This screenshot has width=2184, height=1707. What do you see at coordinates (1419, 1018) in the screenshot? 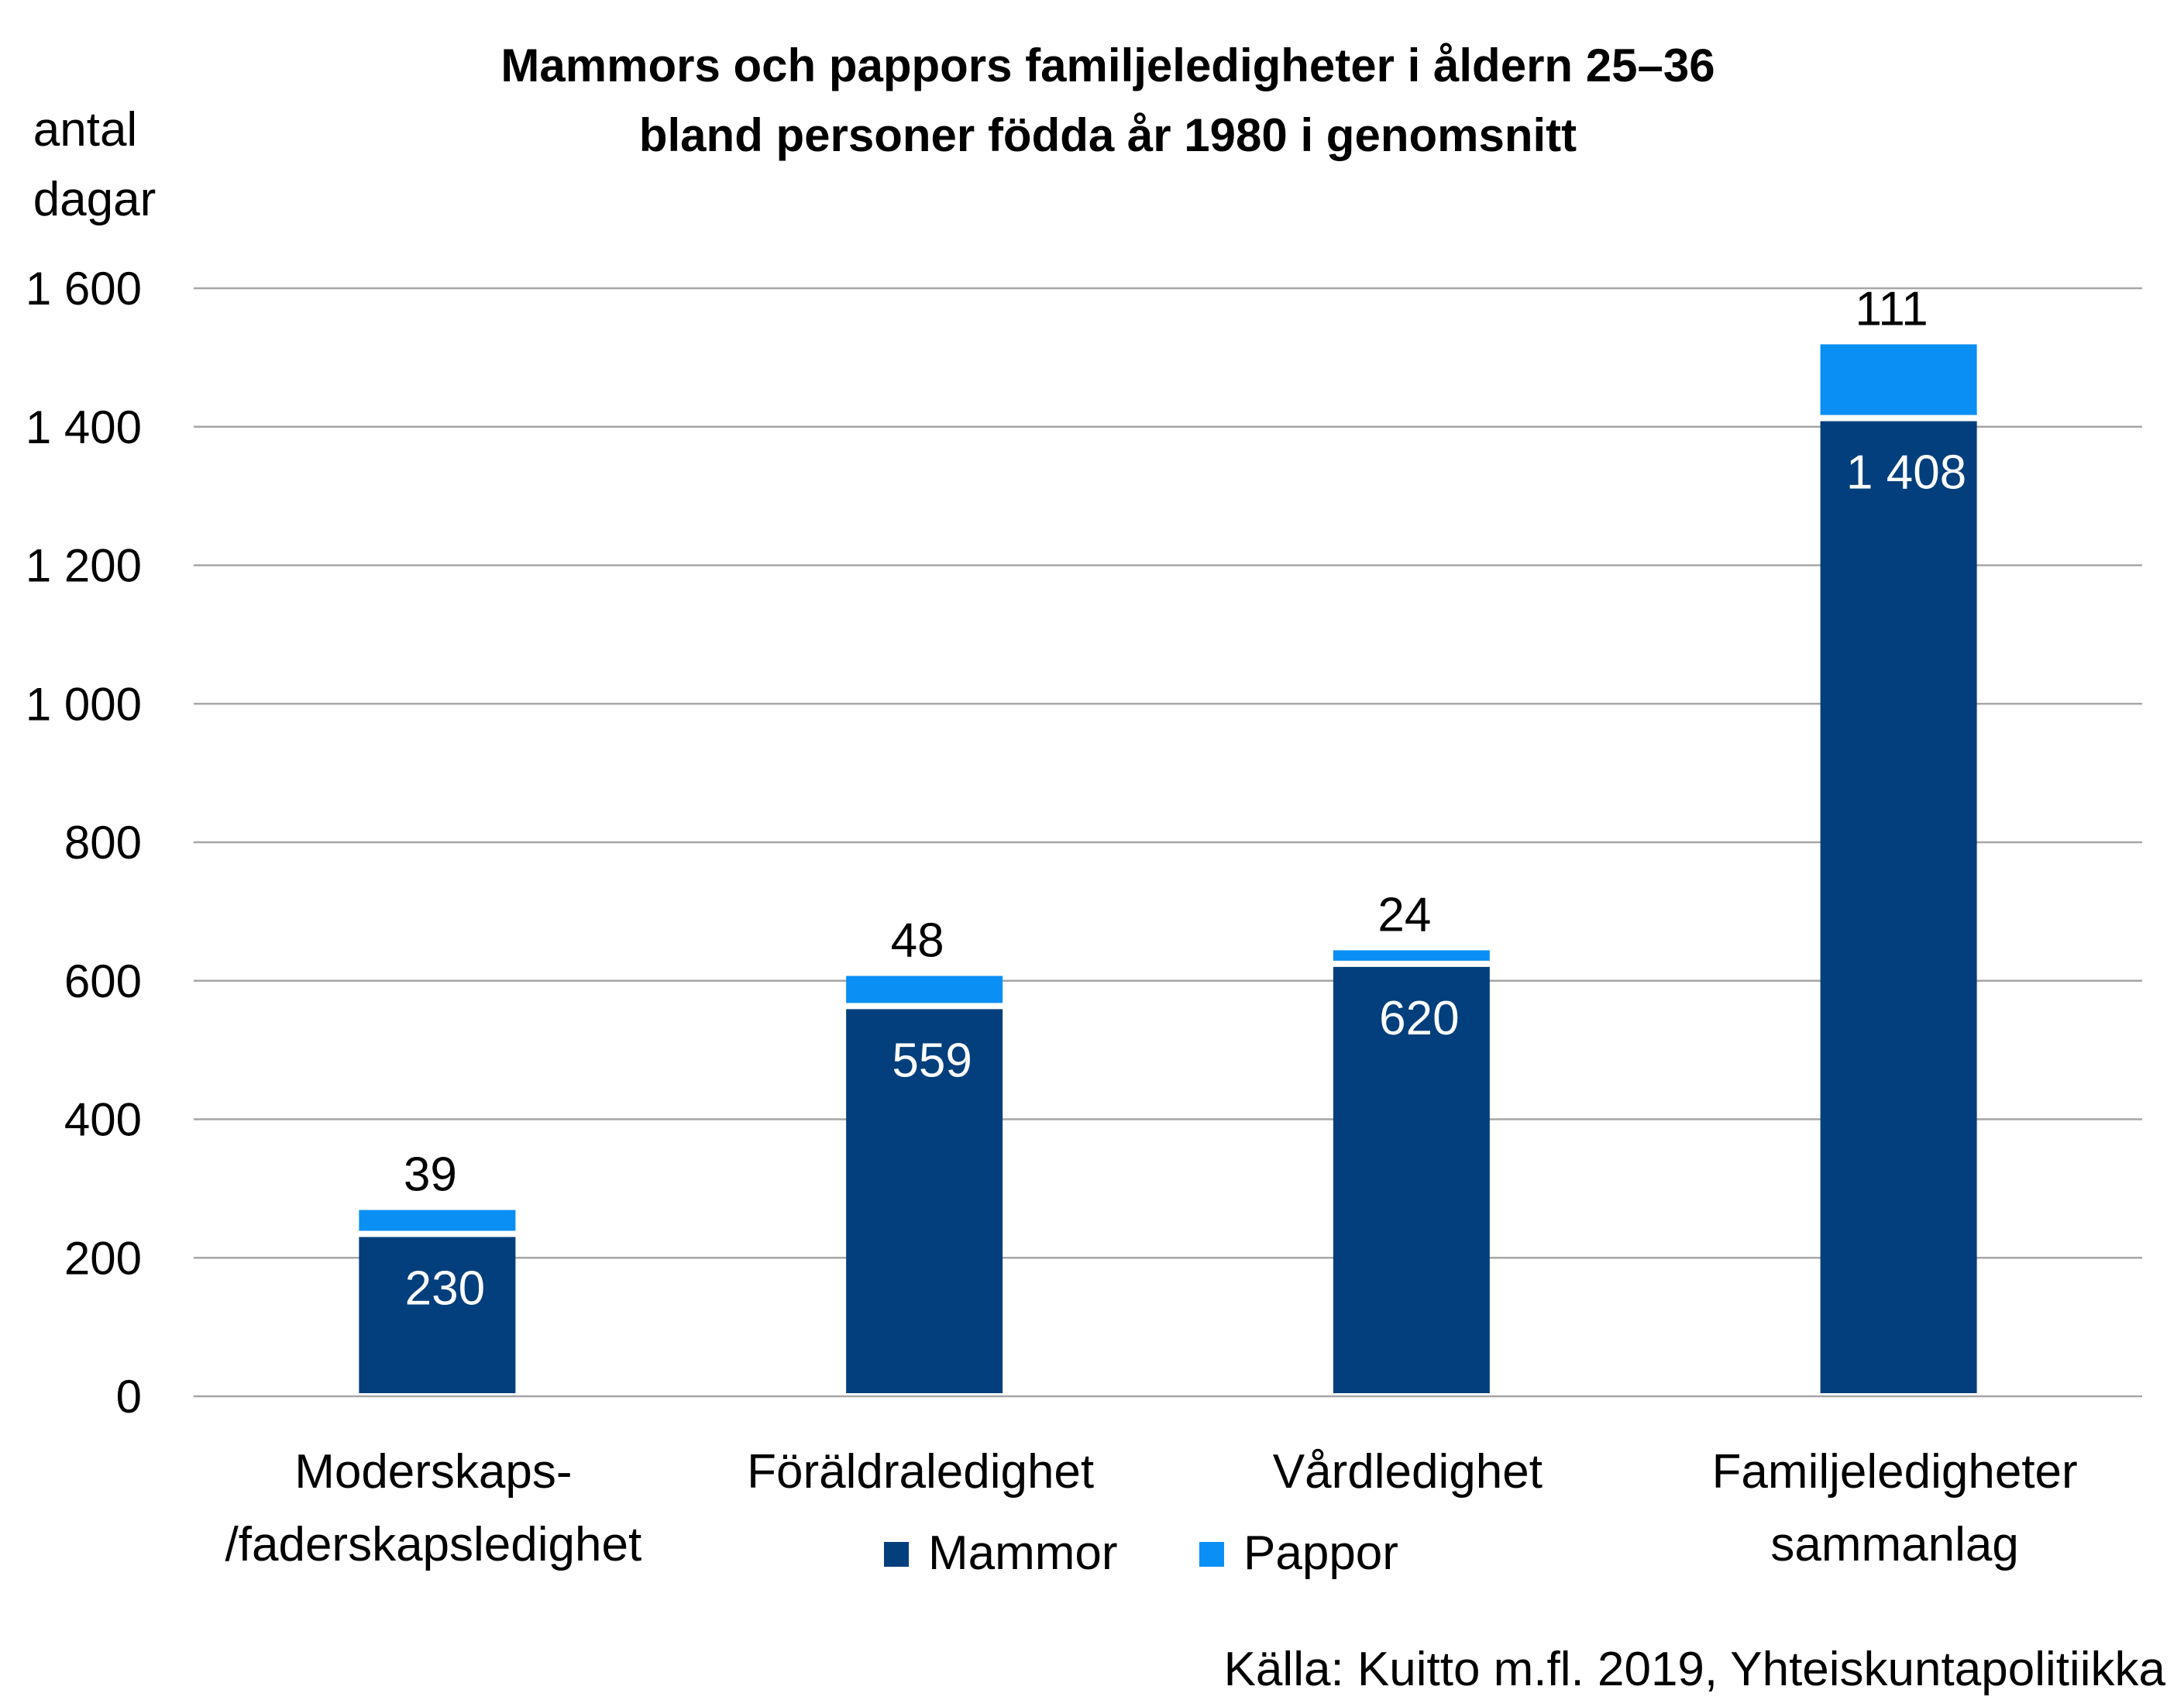
I see `value-label-mammor: 620` at bounding box center [1419, 1018].